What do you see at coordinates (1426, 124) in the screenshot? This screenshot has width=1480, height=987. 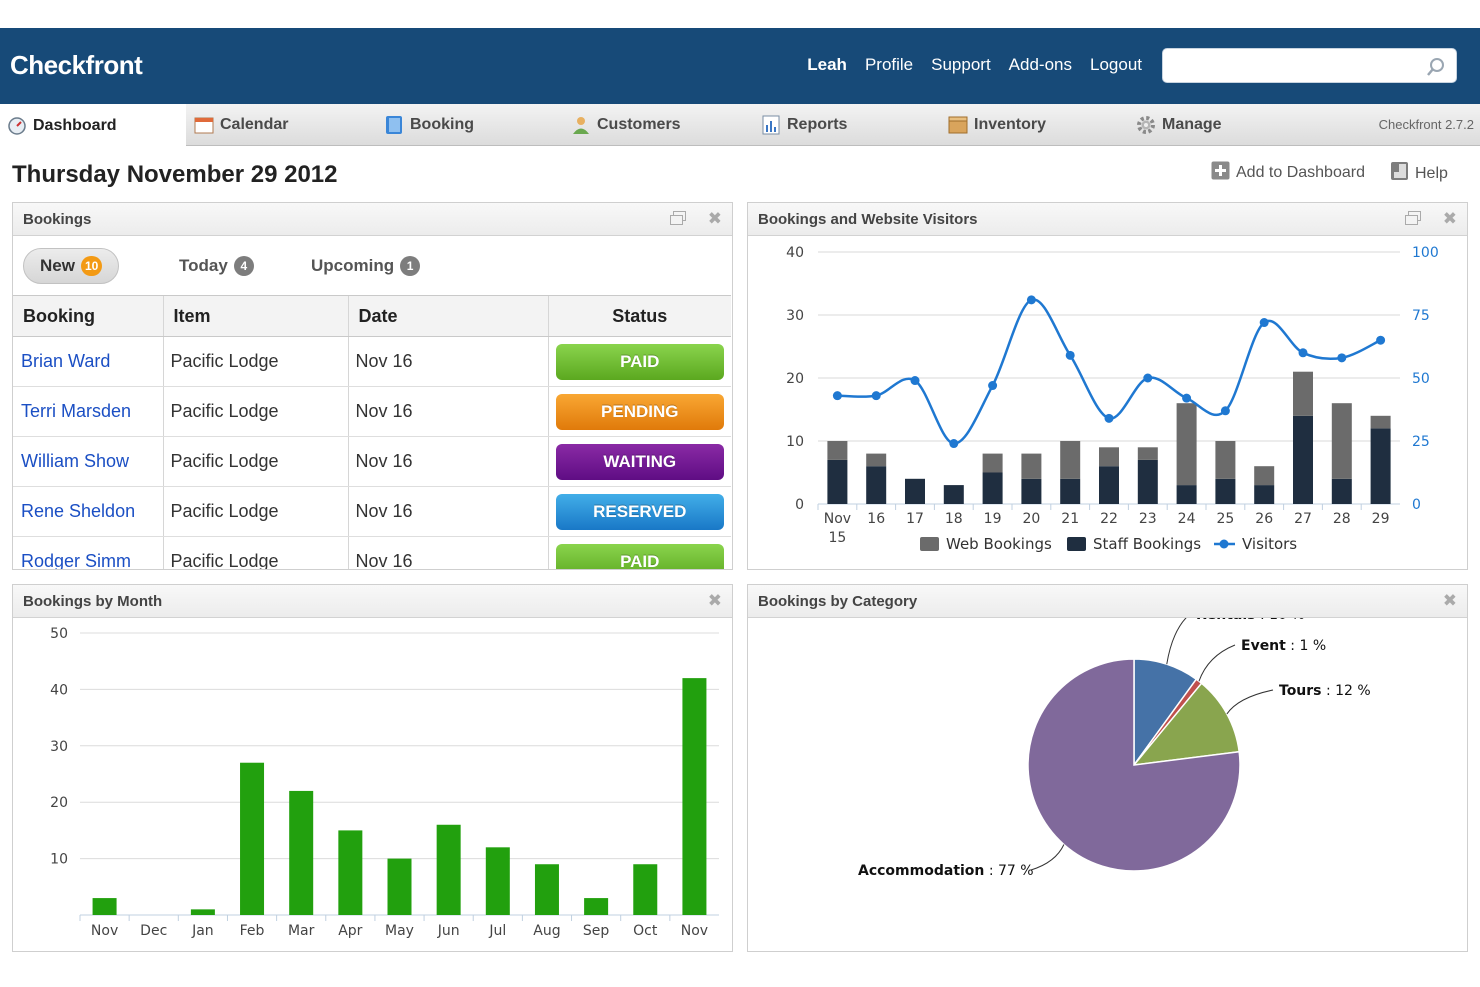 I see `version-label: Checkfront 2.7.2` at bounding box center [1426, 124].